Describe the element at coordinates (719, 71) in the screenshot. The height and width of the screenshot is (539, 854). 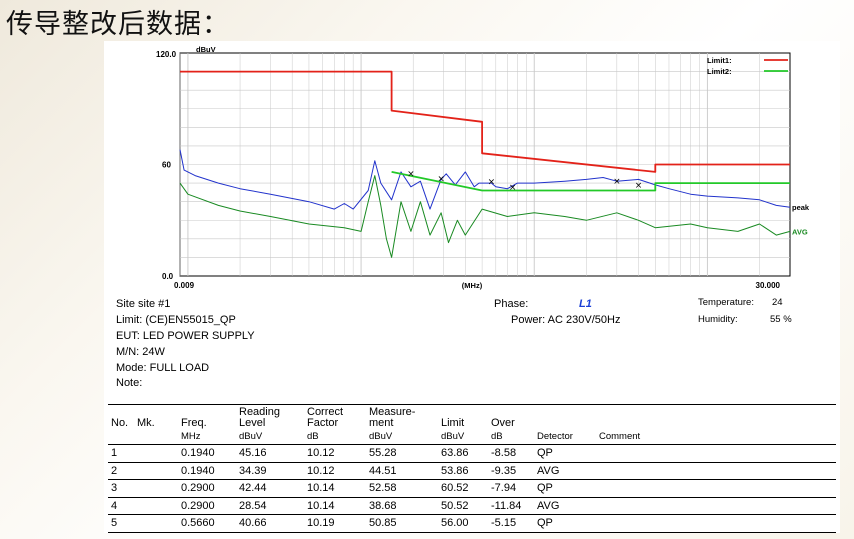
I see `legend-label-limit2: Limit2:` at that location.